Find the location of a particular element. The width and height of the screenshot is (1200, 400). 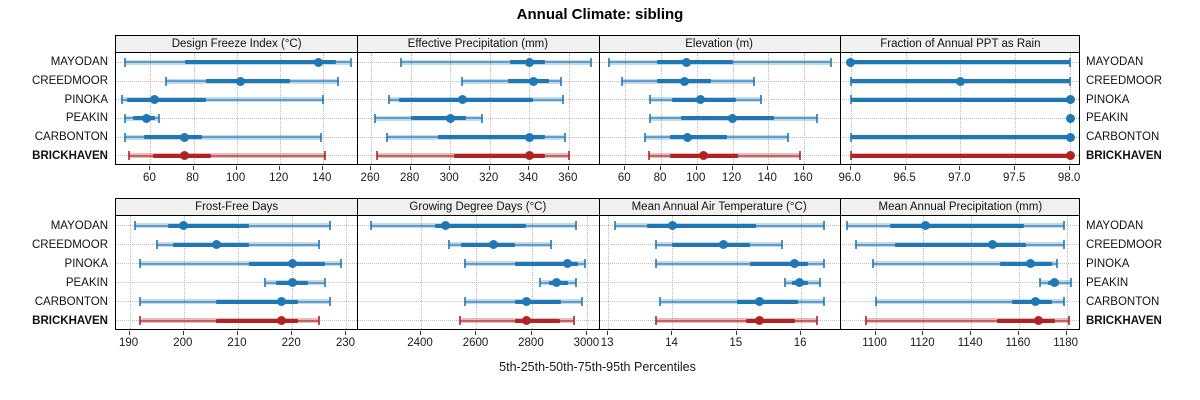

axis-tick-label: 97.5 is located at coordinates (1014, 178).